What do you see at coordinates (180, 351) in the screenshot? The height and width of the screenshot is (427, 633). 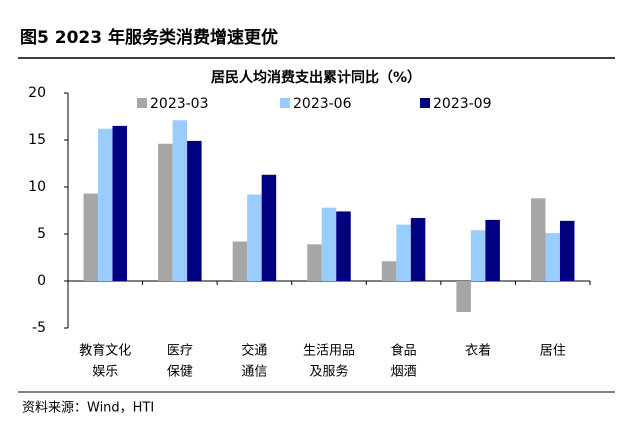 I see `x-tick-label: 医疗` at bounding box center [180, 351].